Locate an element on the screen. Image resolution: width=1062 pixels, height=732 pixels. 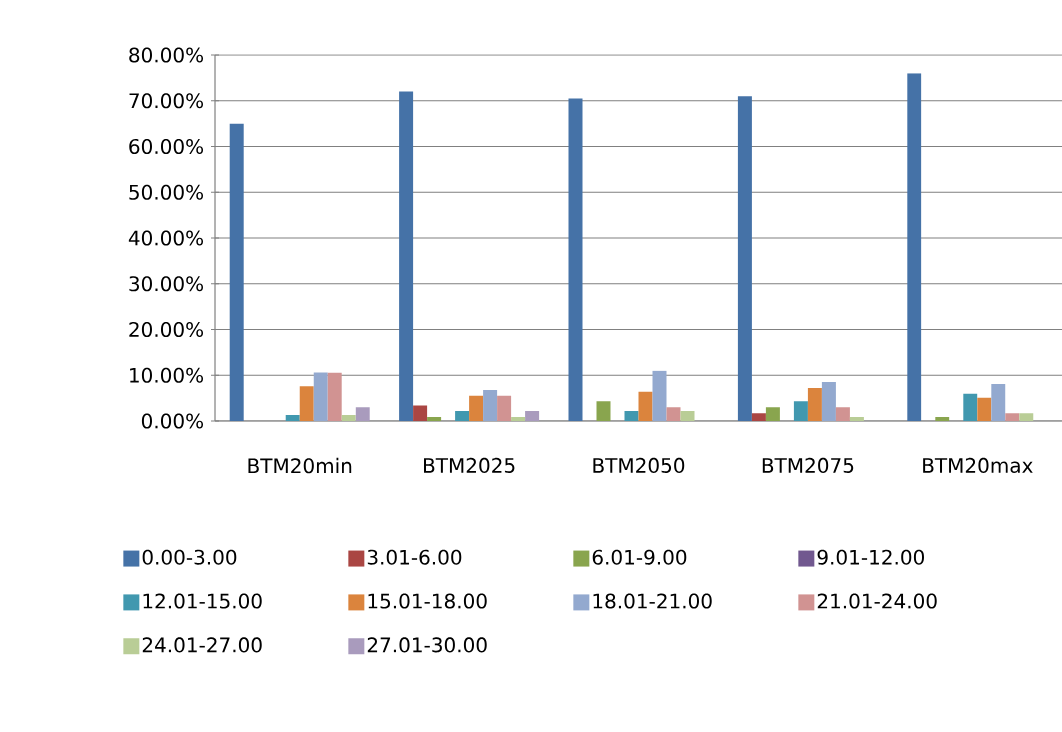
legend-label: 12.01-15.00 is located at coordinates (202, 601).